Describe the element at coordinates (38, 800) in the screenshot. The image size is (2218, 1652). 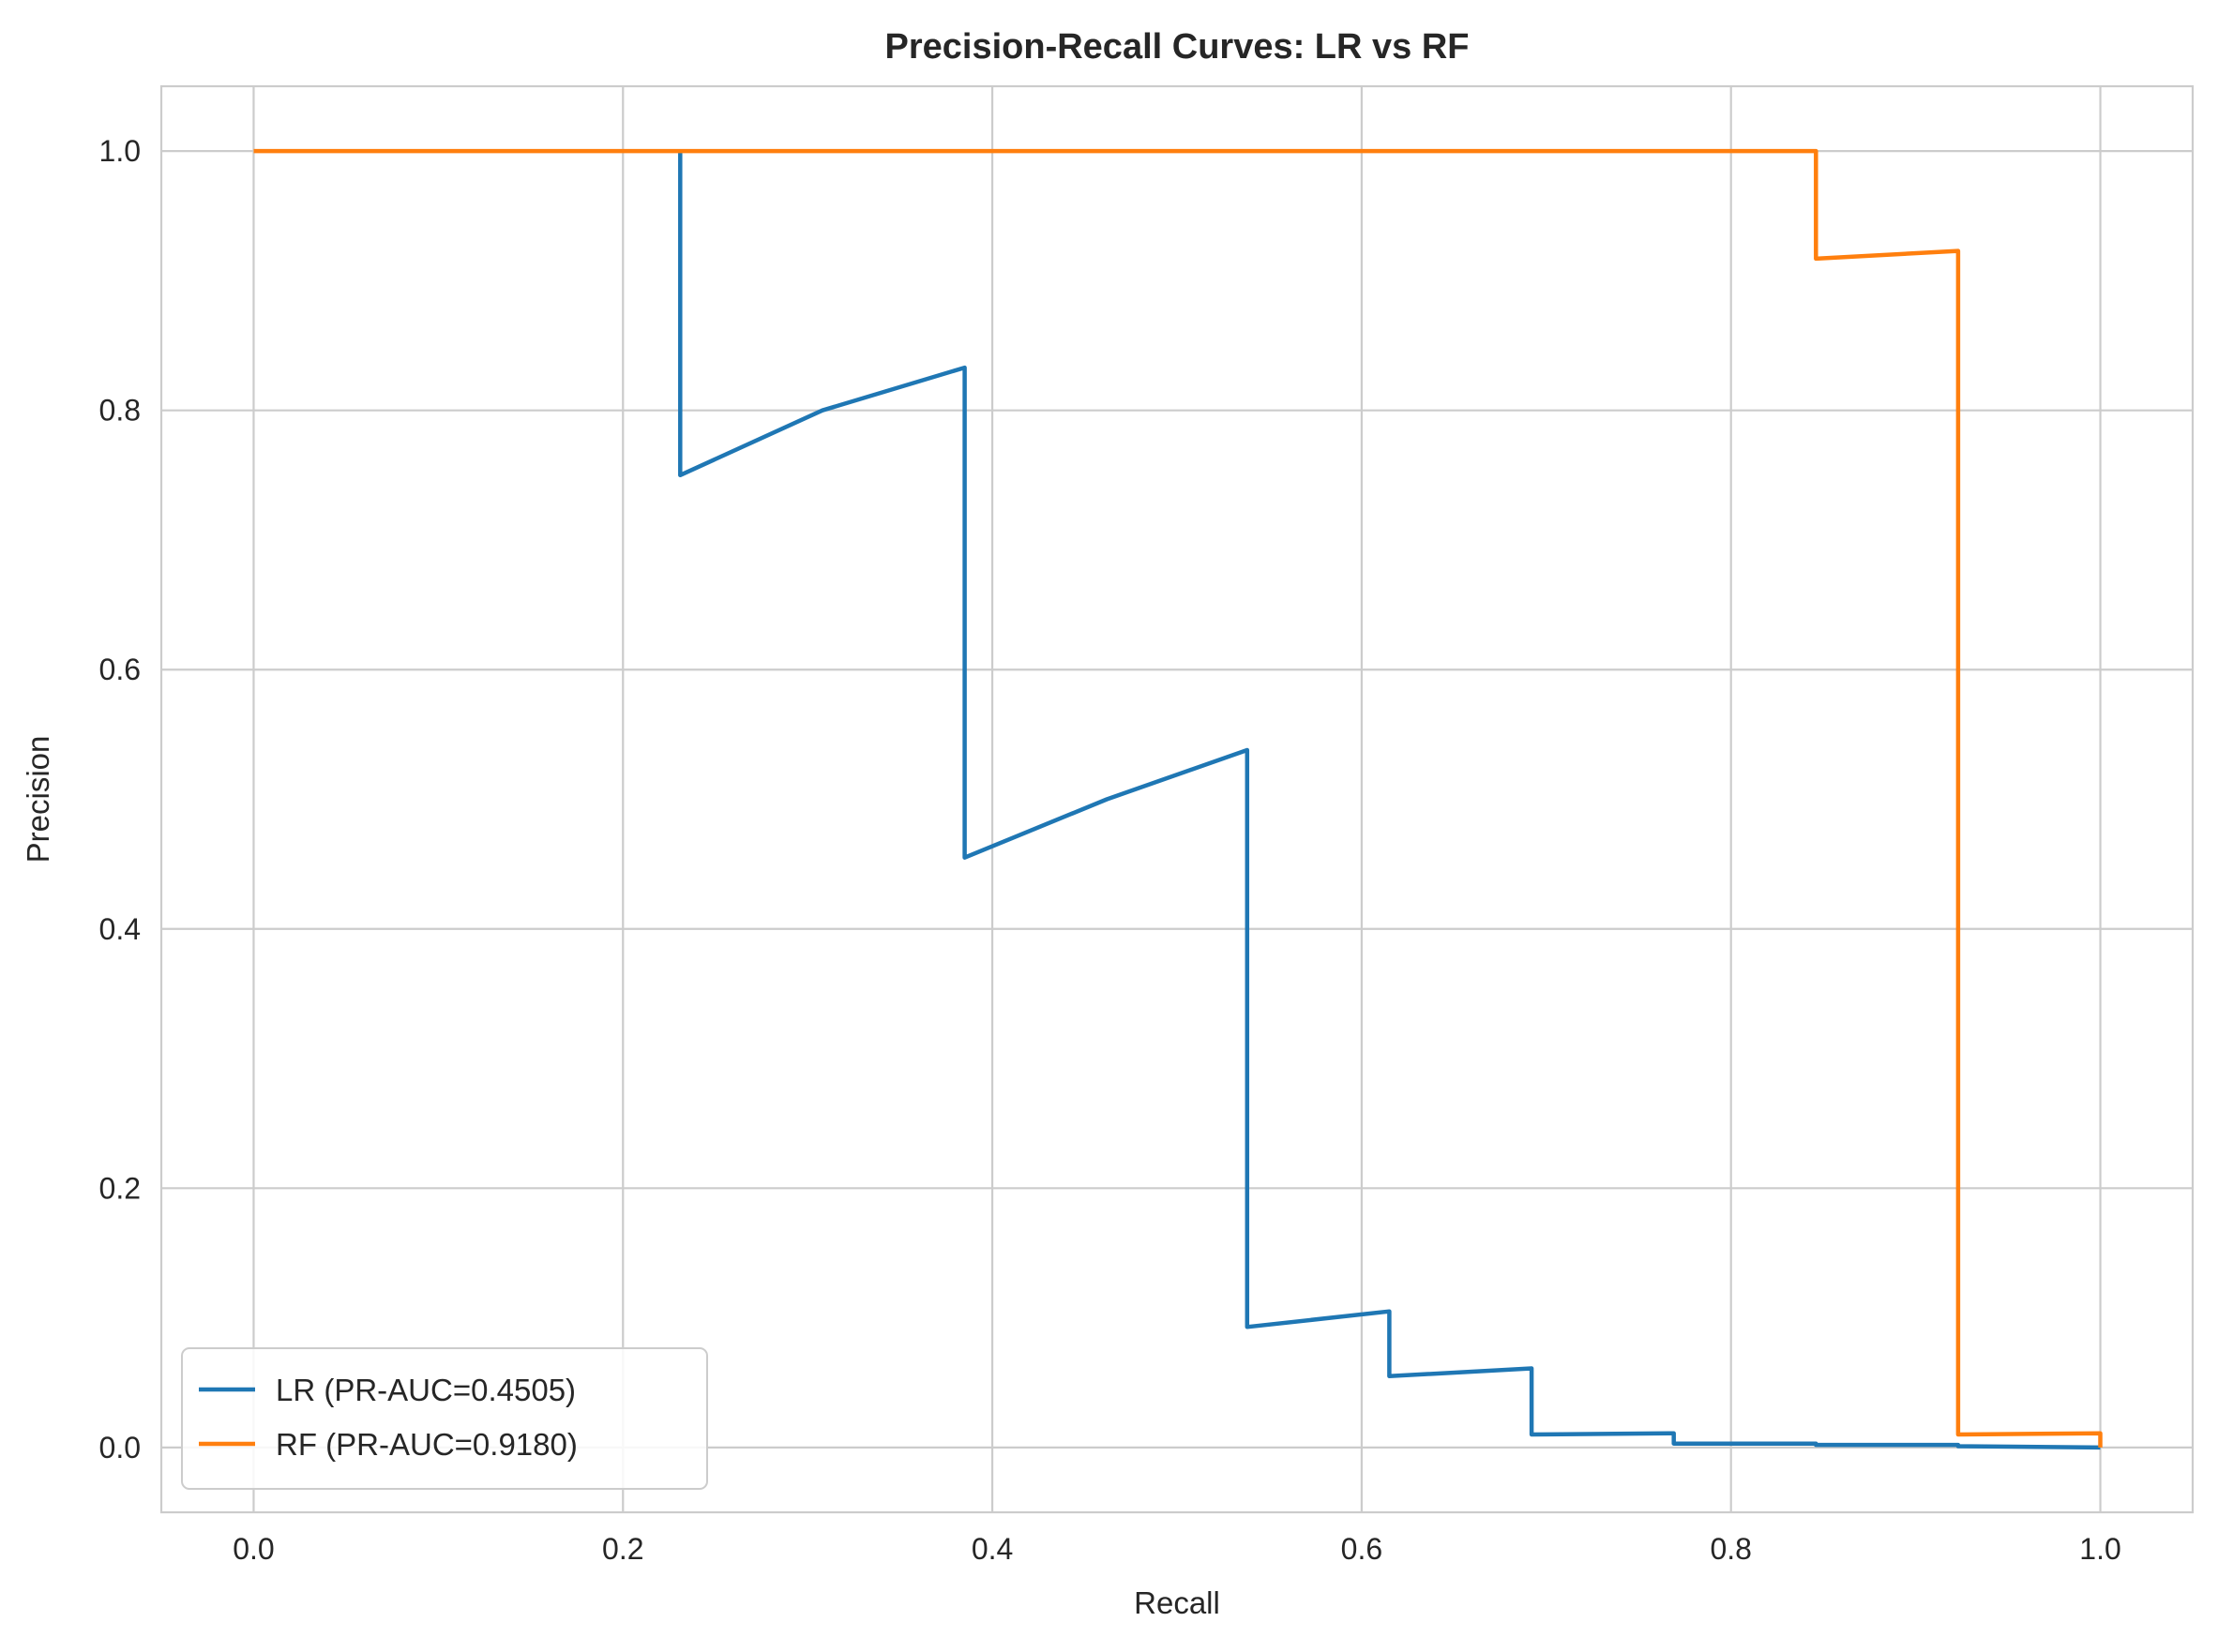
I see `y-axis-label: Precision` at that location.